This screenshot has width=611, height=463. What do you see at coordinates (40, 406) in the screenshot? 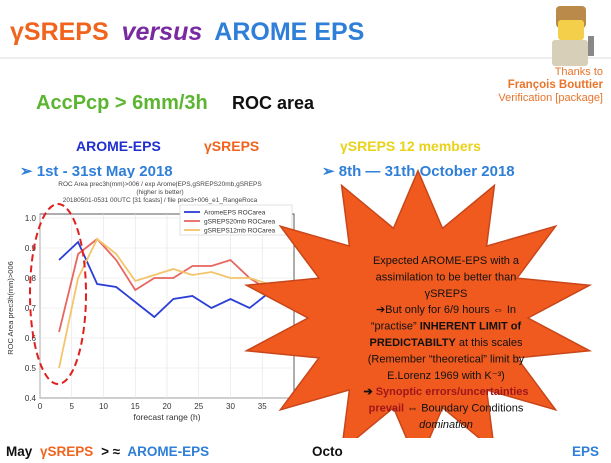
I see `x-tick-label: 0` at bounding box center [40, 406].